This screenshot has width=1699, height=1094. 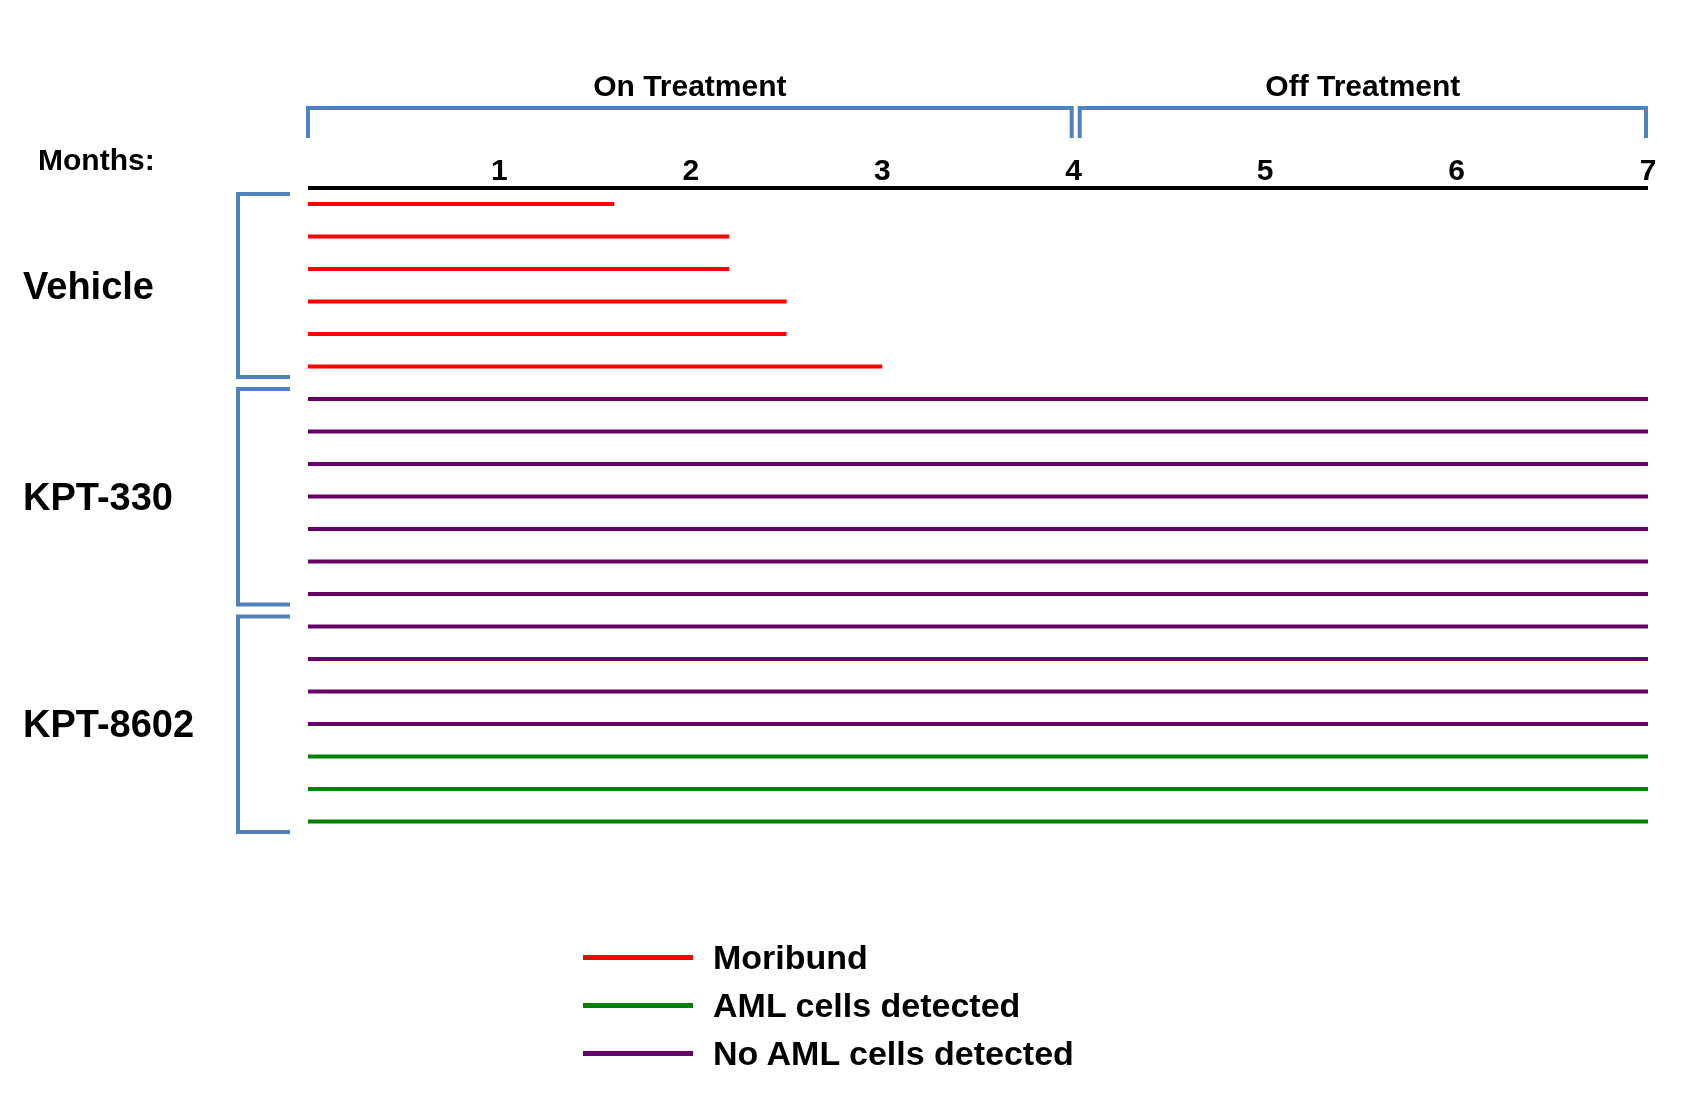 What do you see at coordinates (109, 724) in the screenshot?
I see `text: KPT-8602` at bounding box center [109, 724].